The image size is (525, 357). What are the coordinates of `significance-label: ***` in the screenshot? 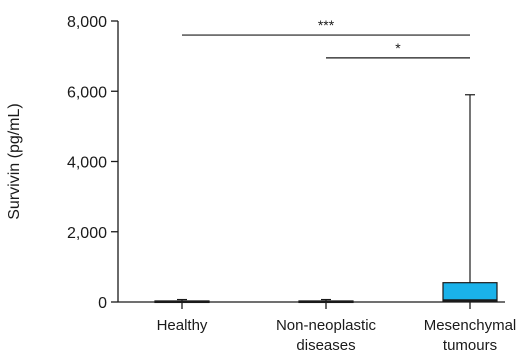 It's located at (326, 25).